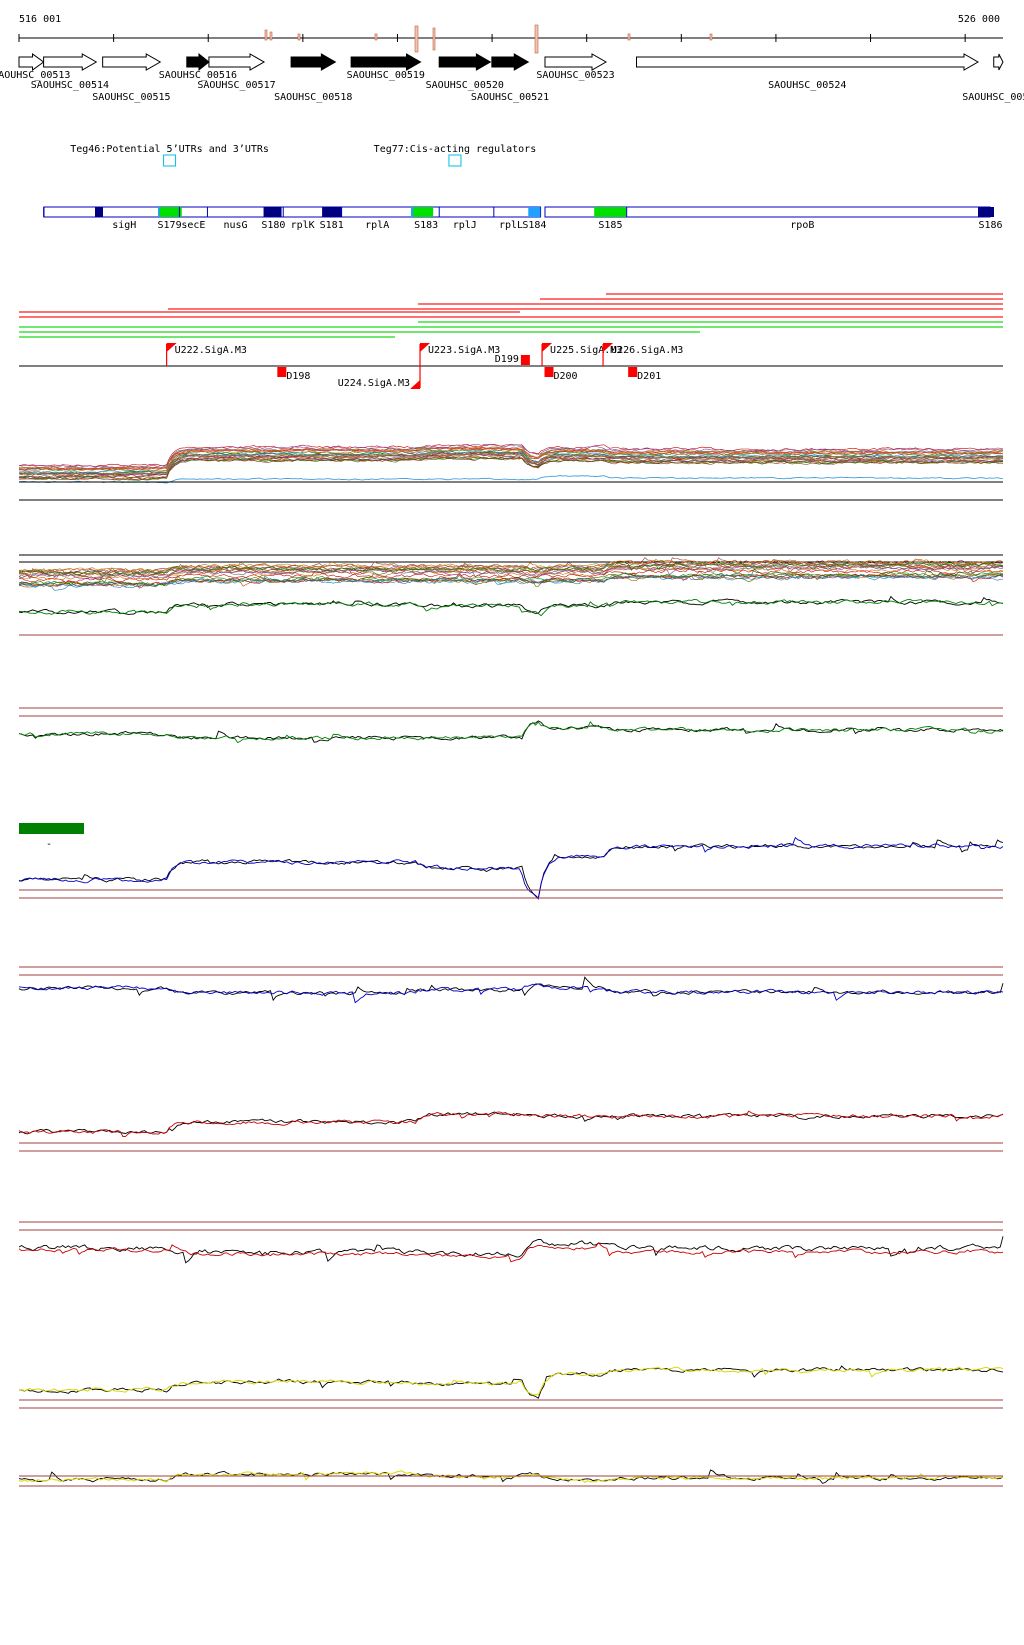 The height and width of the screenshot is (1645, 1024). I want to click on segment-bar-left, so click(292, 212).